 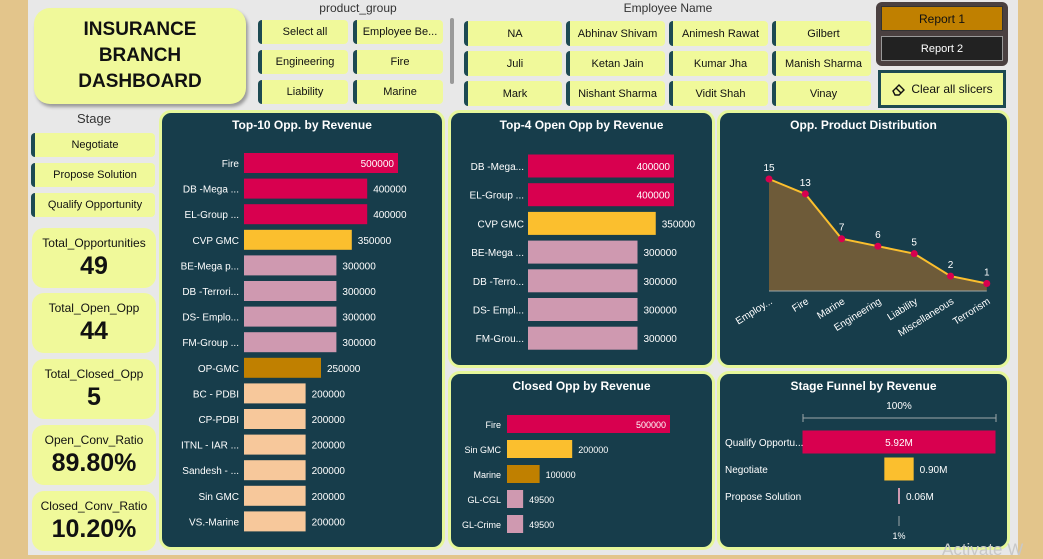 What do you see at coordinates (303, 92) in the screenshot?
I see `product-group-option: Liability` at bounding box center [303, 92].